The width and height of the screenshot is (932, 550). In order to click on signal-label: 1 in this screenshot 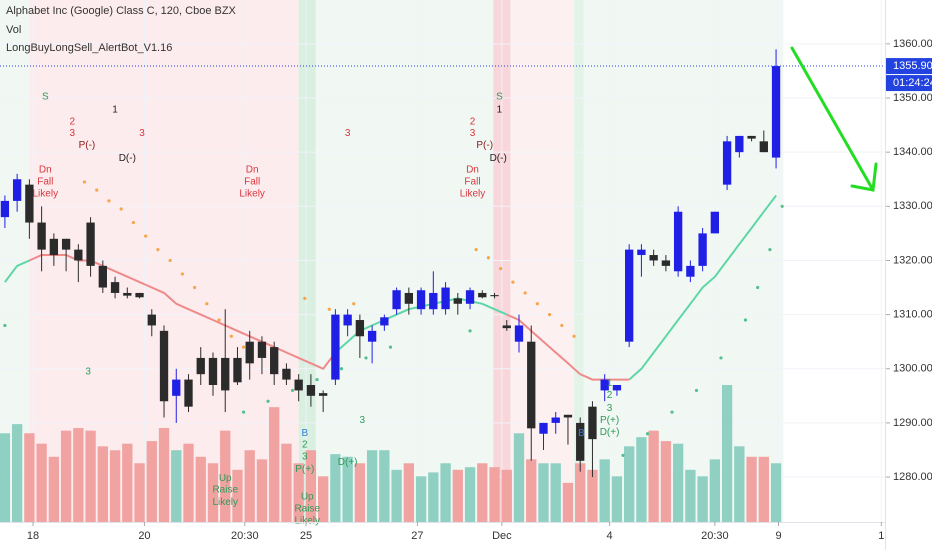, I will do `click(610, 383)`.